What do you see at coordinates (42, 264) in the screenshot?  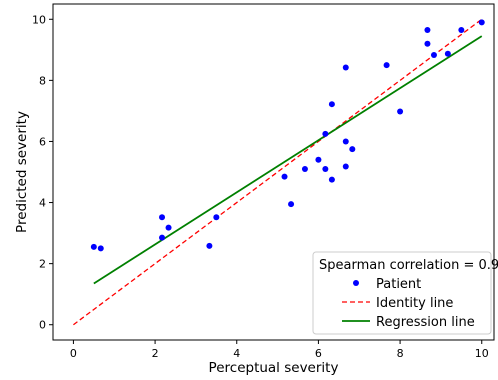 I see `y-tick-label: 2` at bounding box center [42, 264].